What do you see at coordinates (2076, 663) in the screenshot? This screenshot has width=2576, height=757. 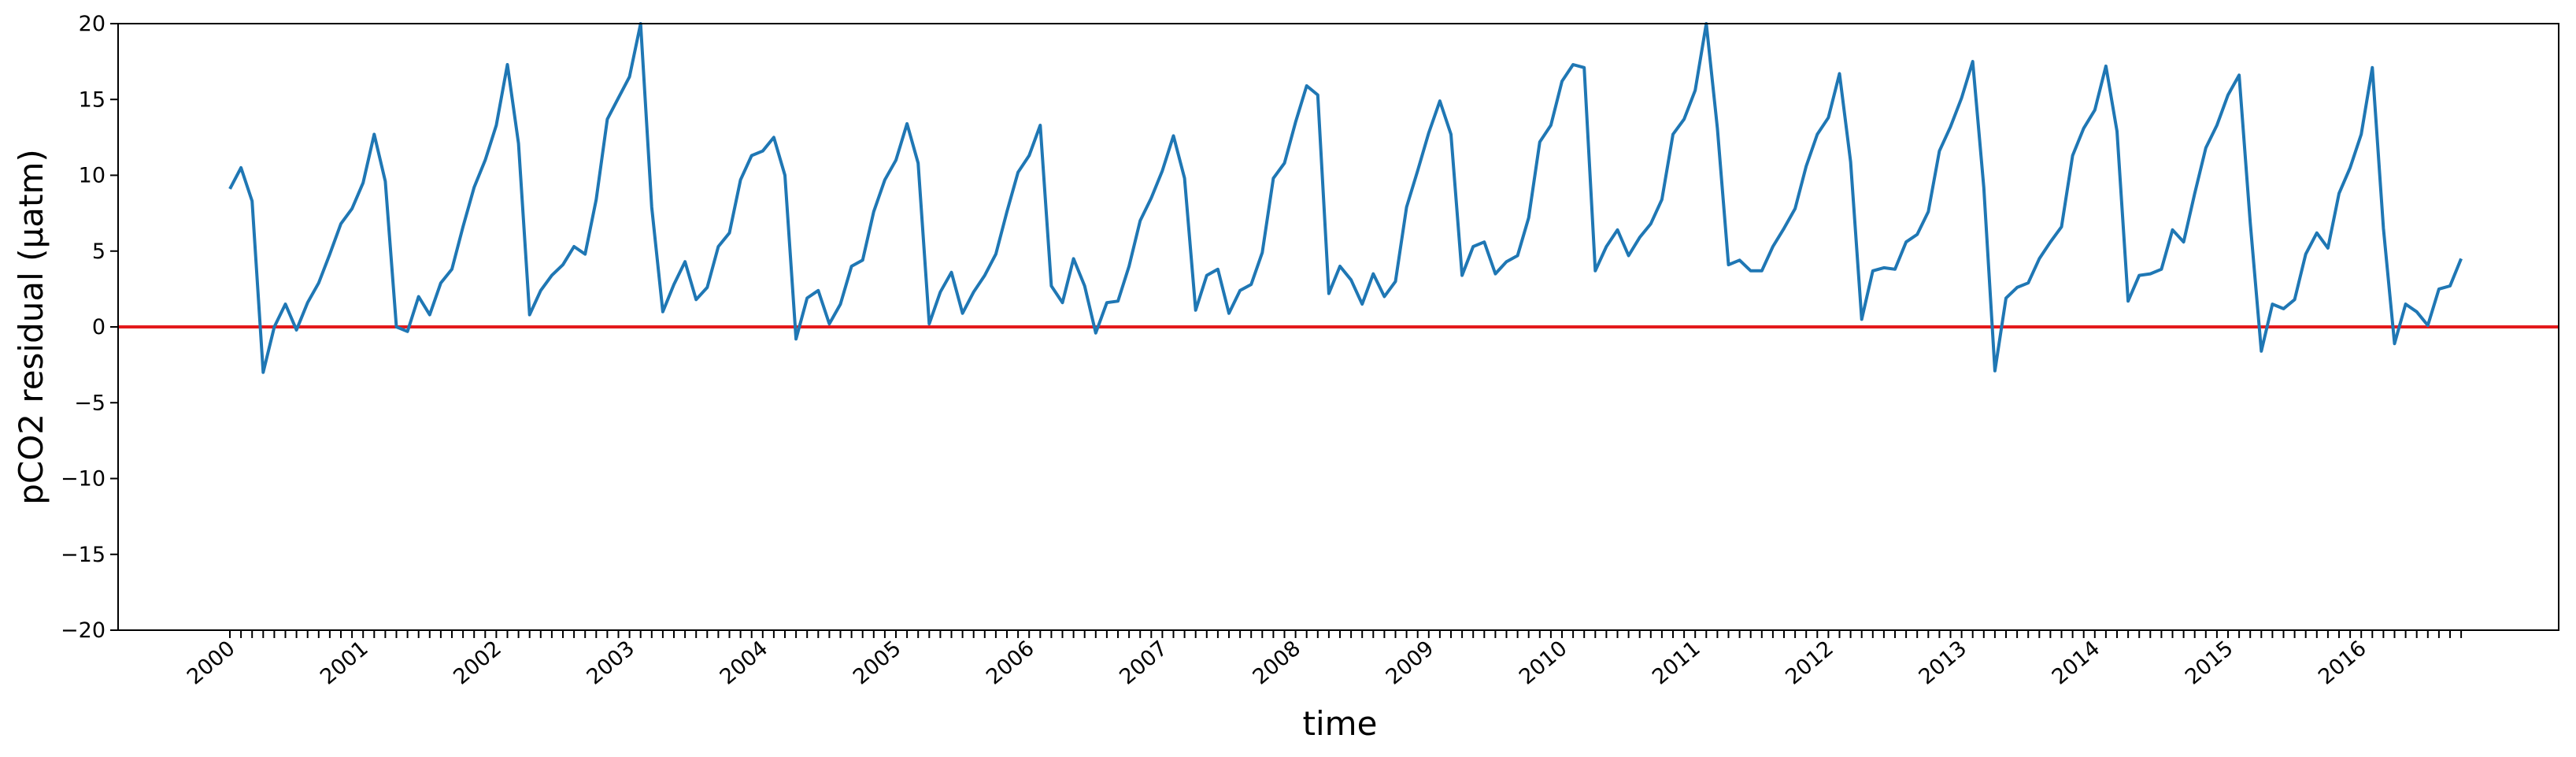 I see `x-tick-label: 2014` at bounding box center [2076, 663].